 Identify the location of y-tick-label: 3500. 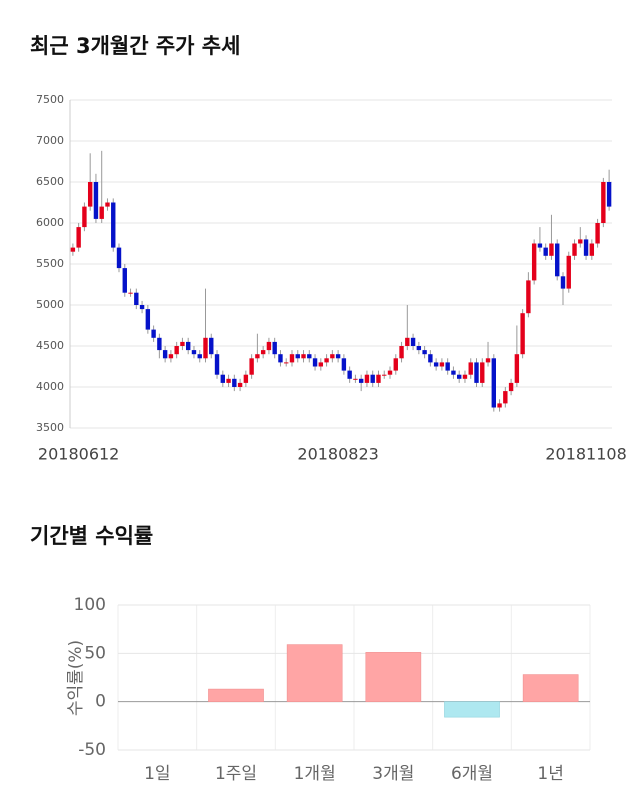
(50, 427).